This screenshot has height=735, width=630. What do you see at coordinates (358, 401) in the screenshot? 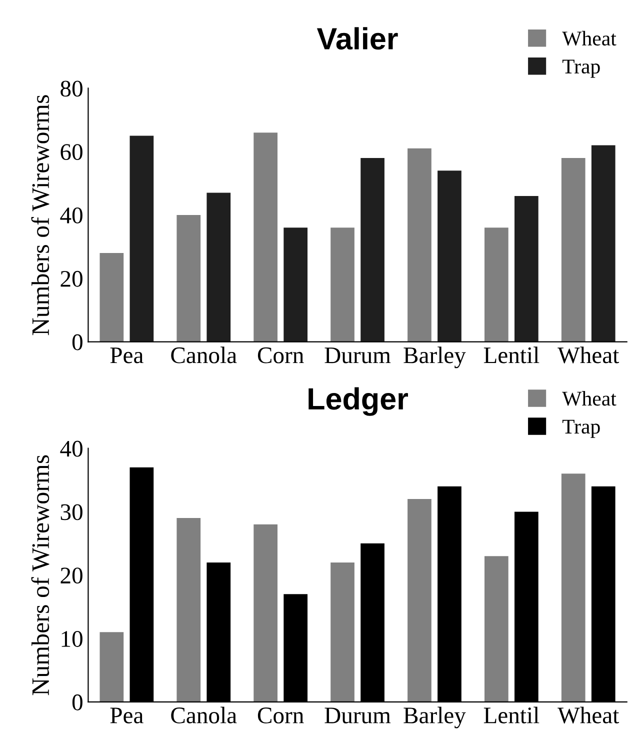
I see `chart-title: Ledger` at bounding box center [358, 401].